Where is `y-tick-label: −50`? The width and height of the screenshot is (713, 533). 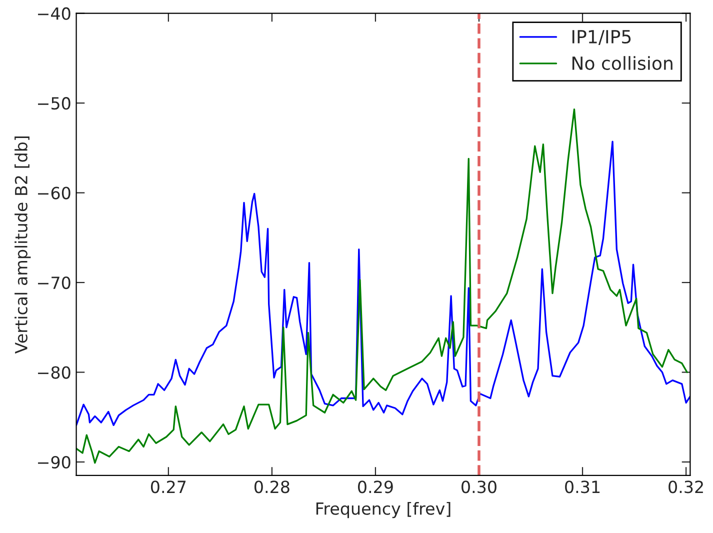
y-tick-label: −50 is located at coordinates (54, 103).